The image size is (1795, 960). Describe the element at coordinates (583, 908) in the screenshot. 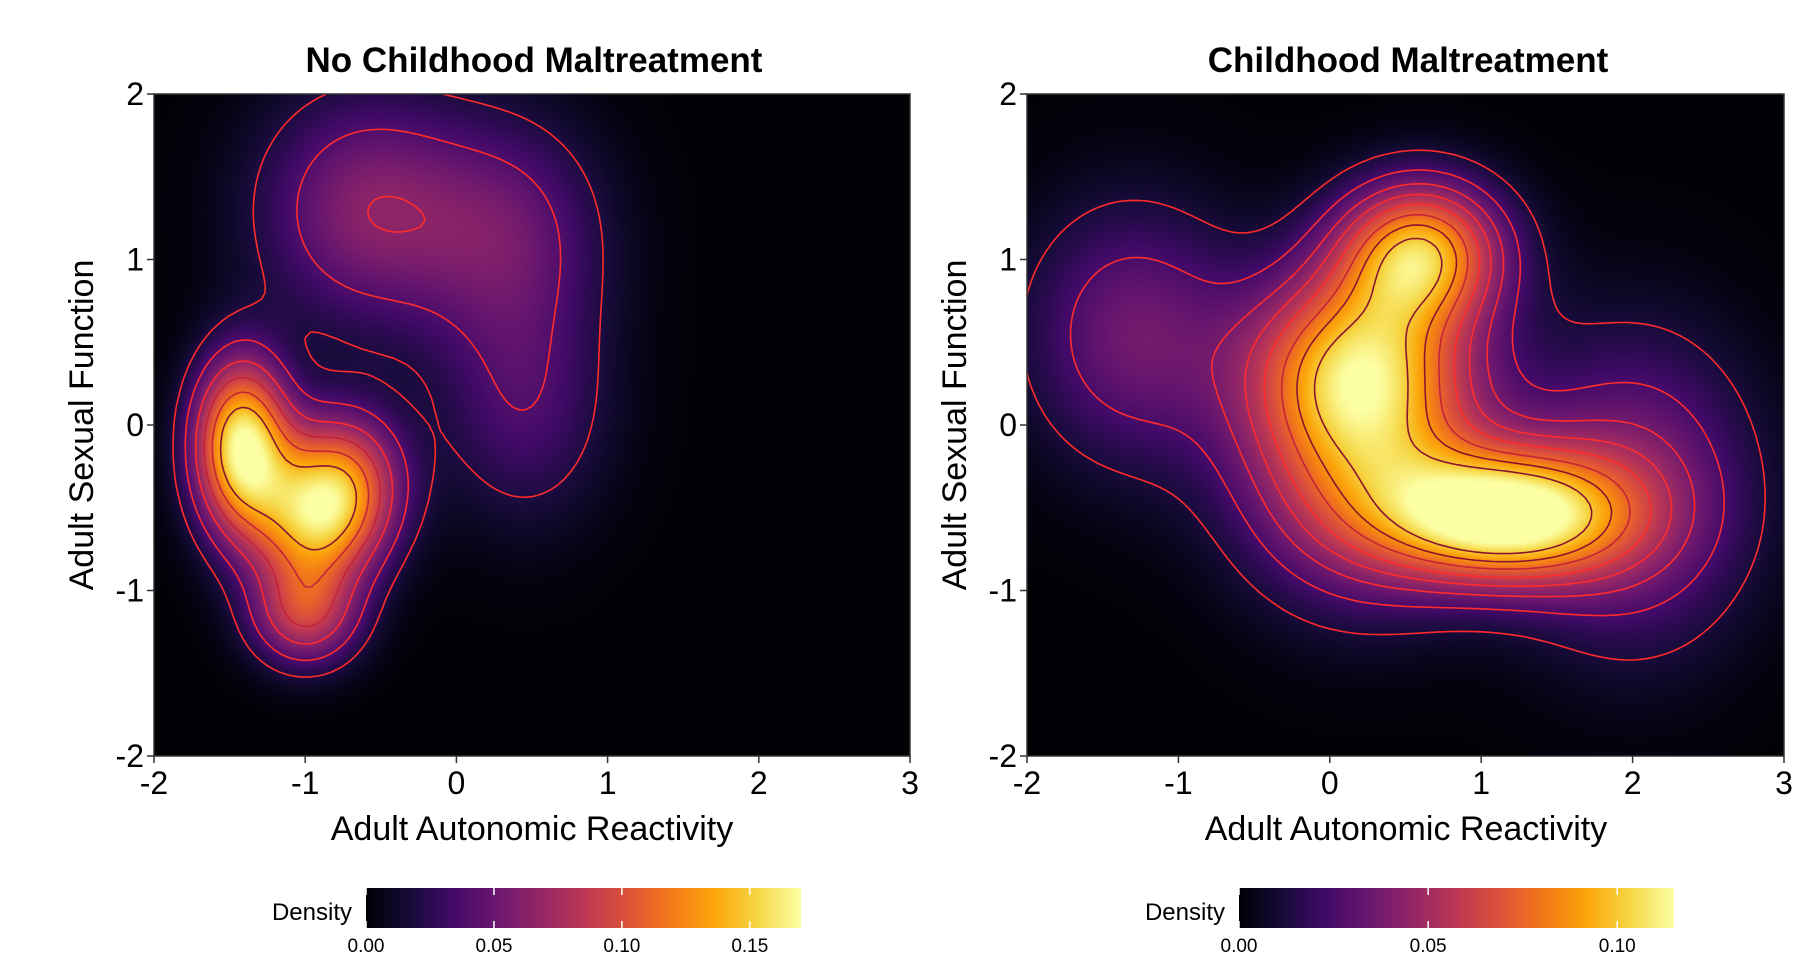

I see `panel-1-colorbar-gradient` at that location.